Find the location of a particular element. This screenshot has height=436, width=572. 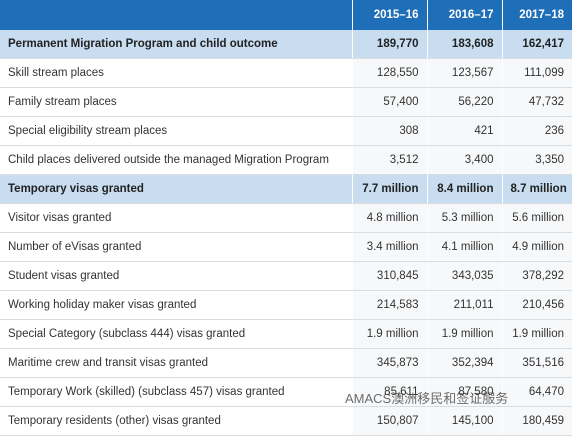

row-label: Family stream places is located at coordinates (176, 102).